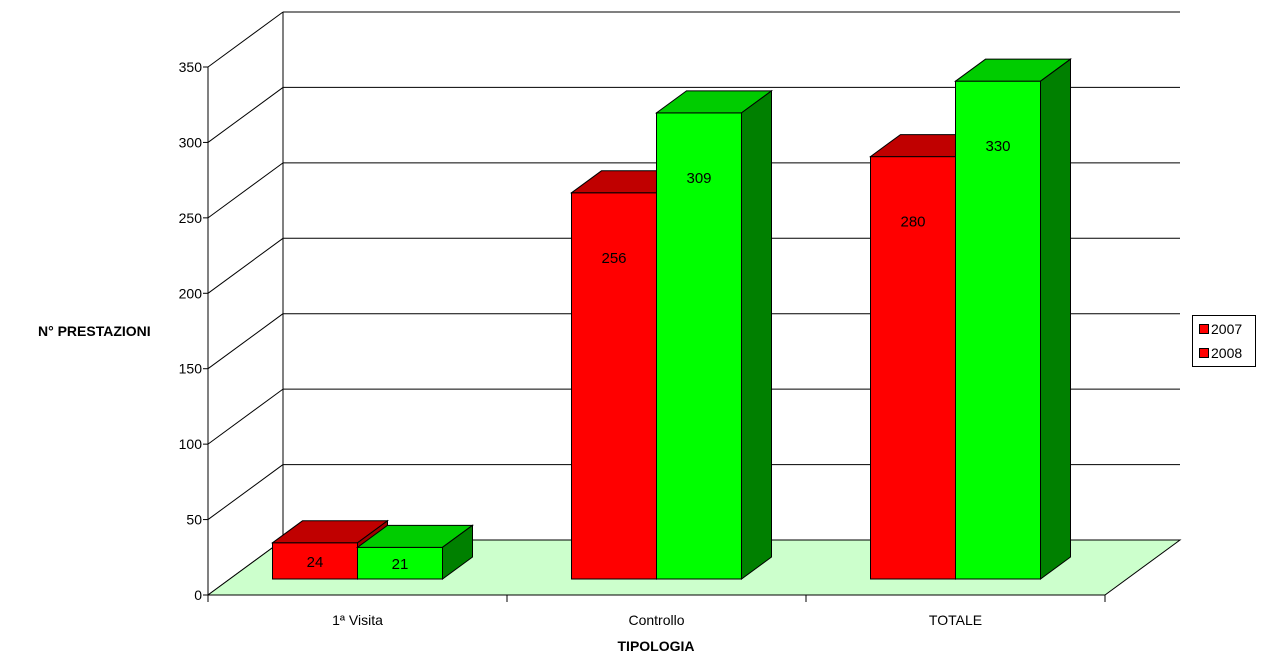  What do you see at coordinates (191, 142) in the screenshot?
I see `y-tick-label: 300` at bounding box center [191, 142].